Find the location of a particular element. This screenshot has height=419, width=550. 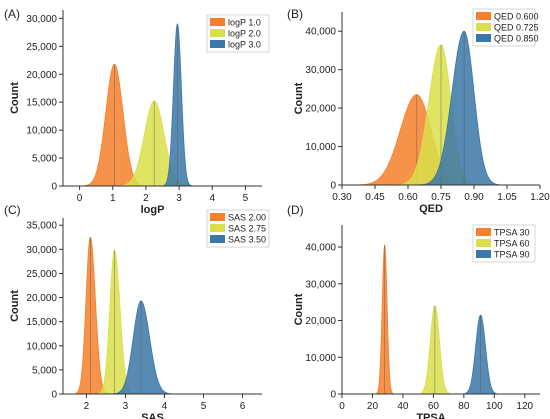

panel-label: (B) is located at coordinates (295, 14).